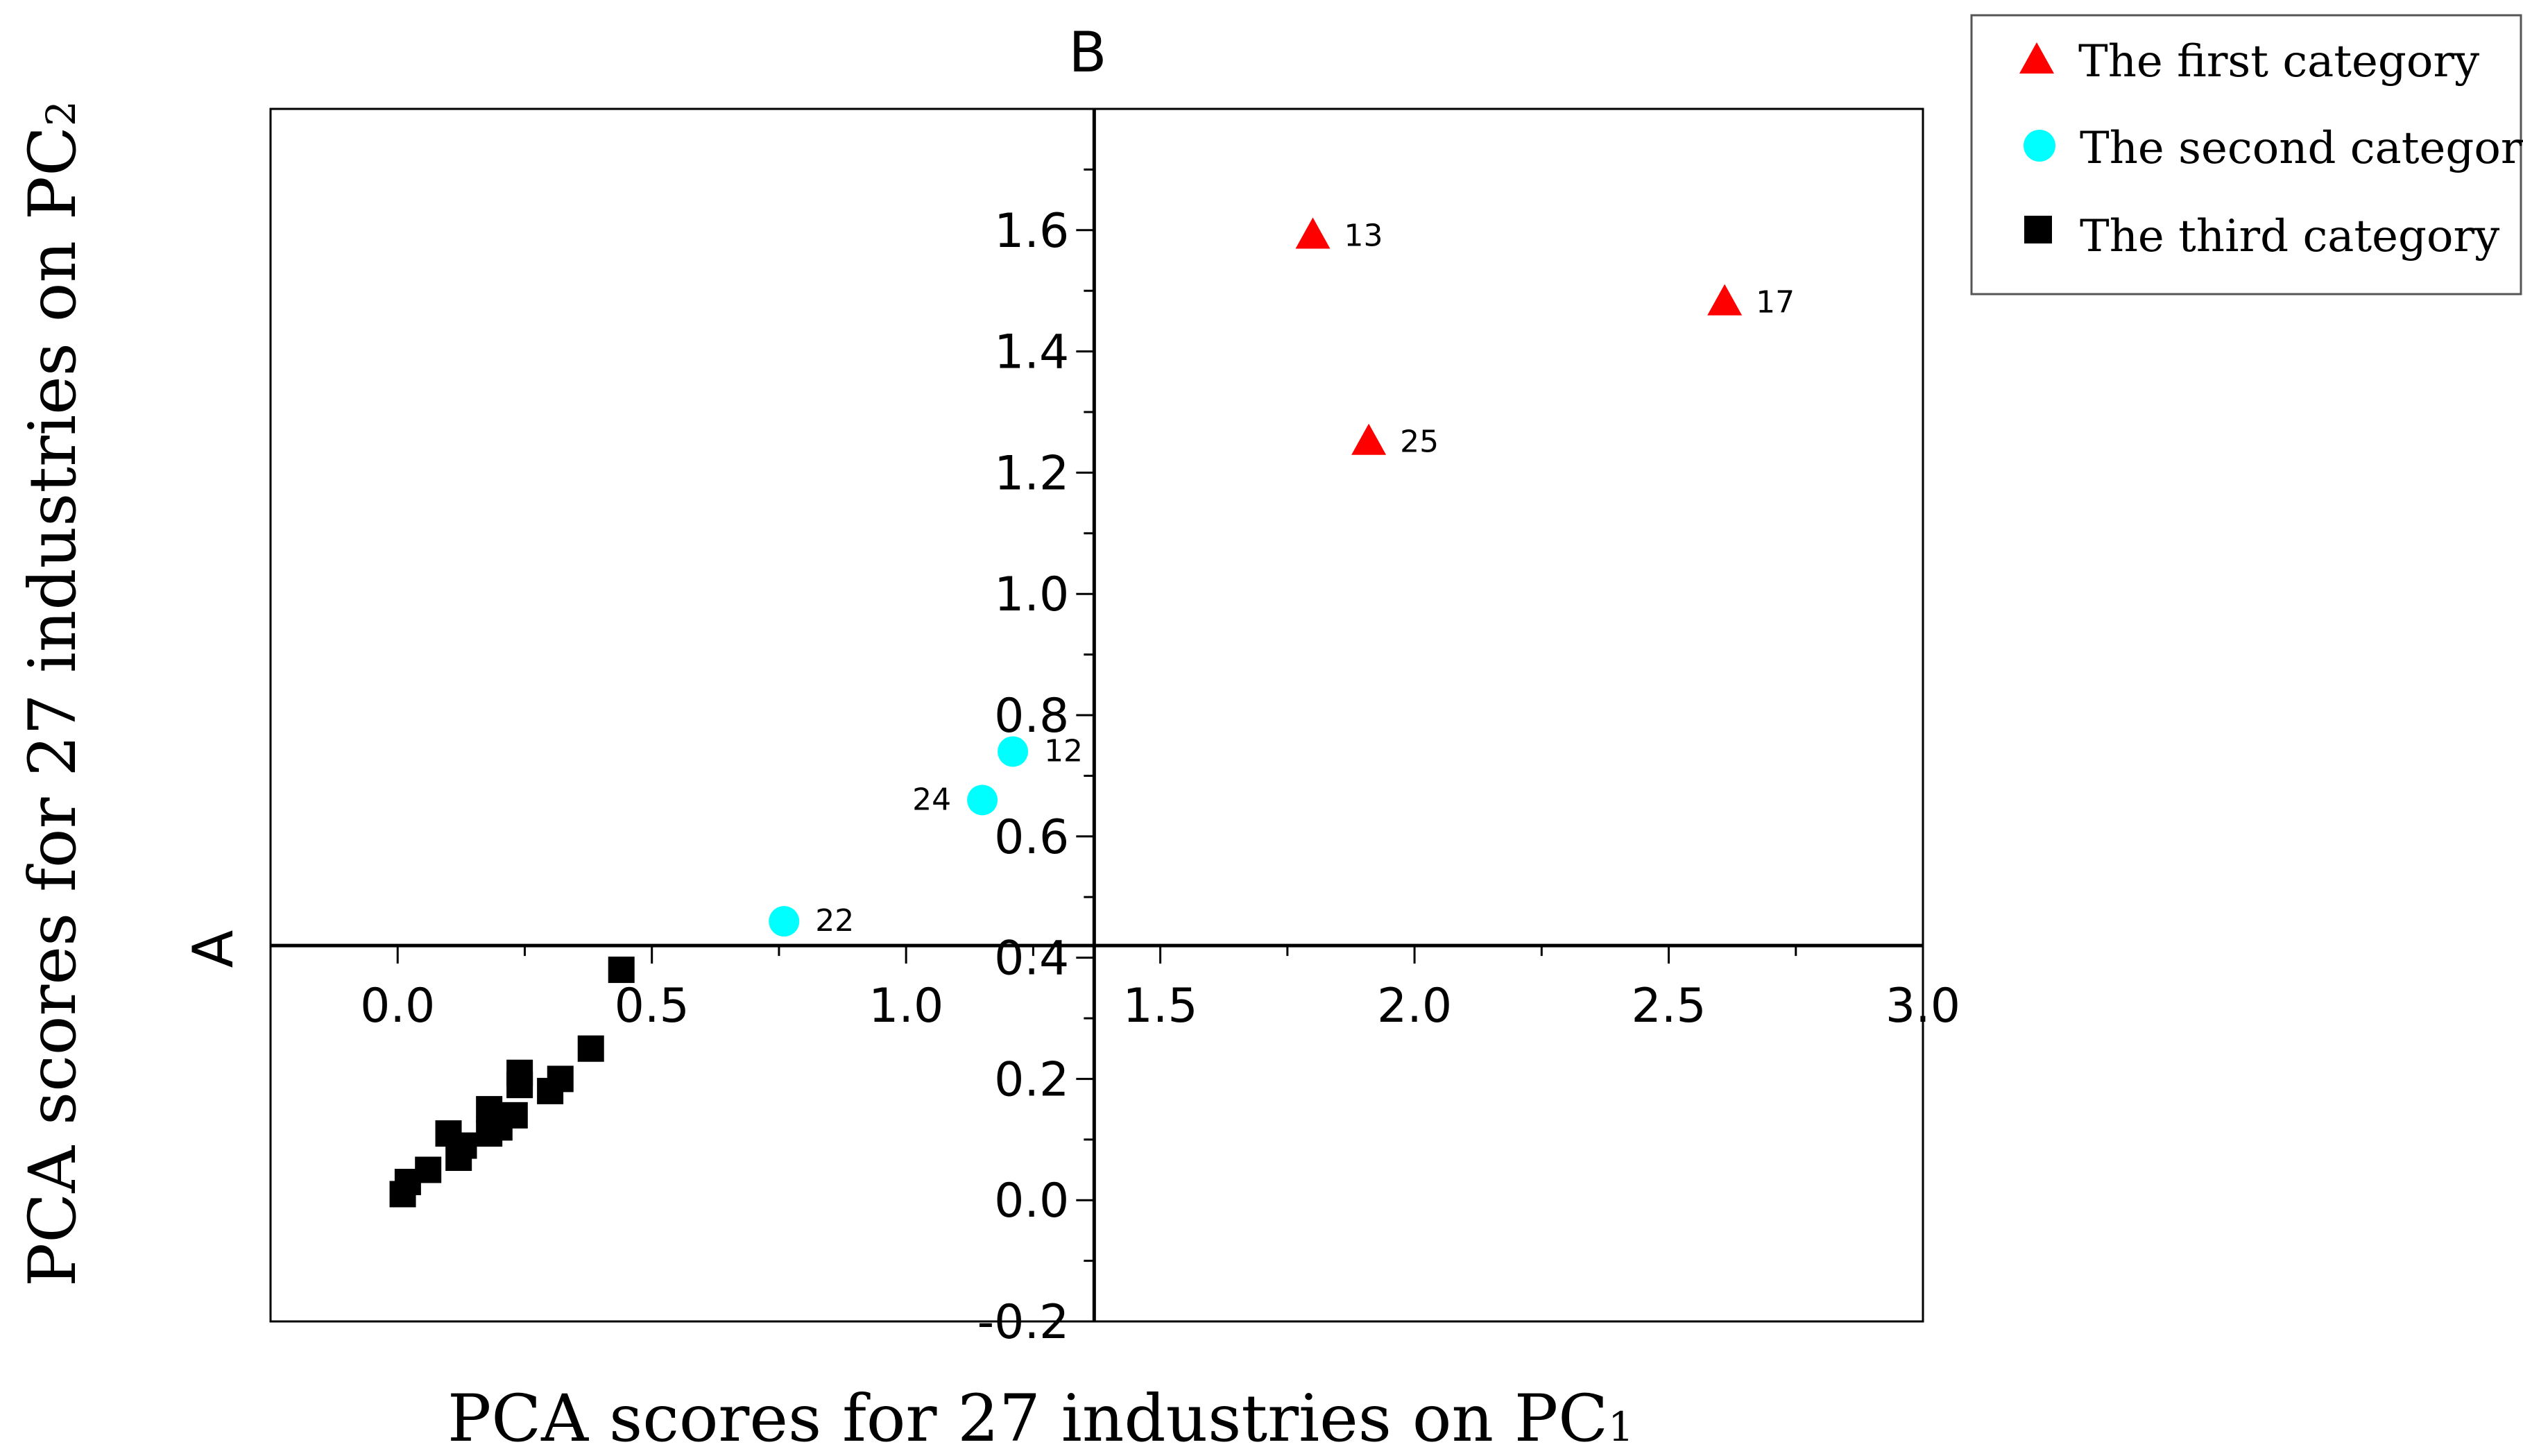  What do you see at coordinates (1922, 1006) in the screenshot?
I see `x-tick-label: 3.0` at bounding box center [1922, 1006].